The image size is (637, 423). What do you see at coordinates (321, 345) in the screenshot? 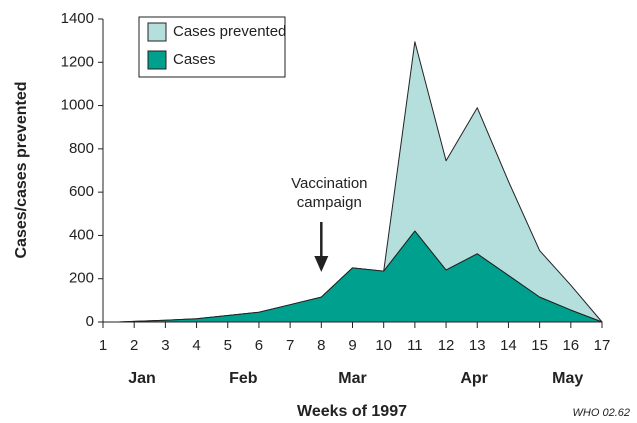
I see `x-tick-label: 8` at bounding box center [321, 345].